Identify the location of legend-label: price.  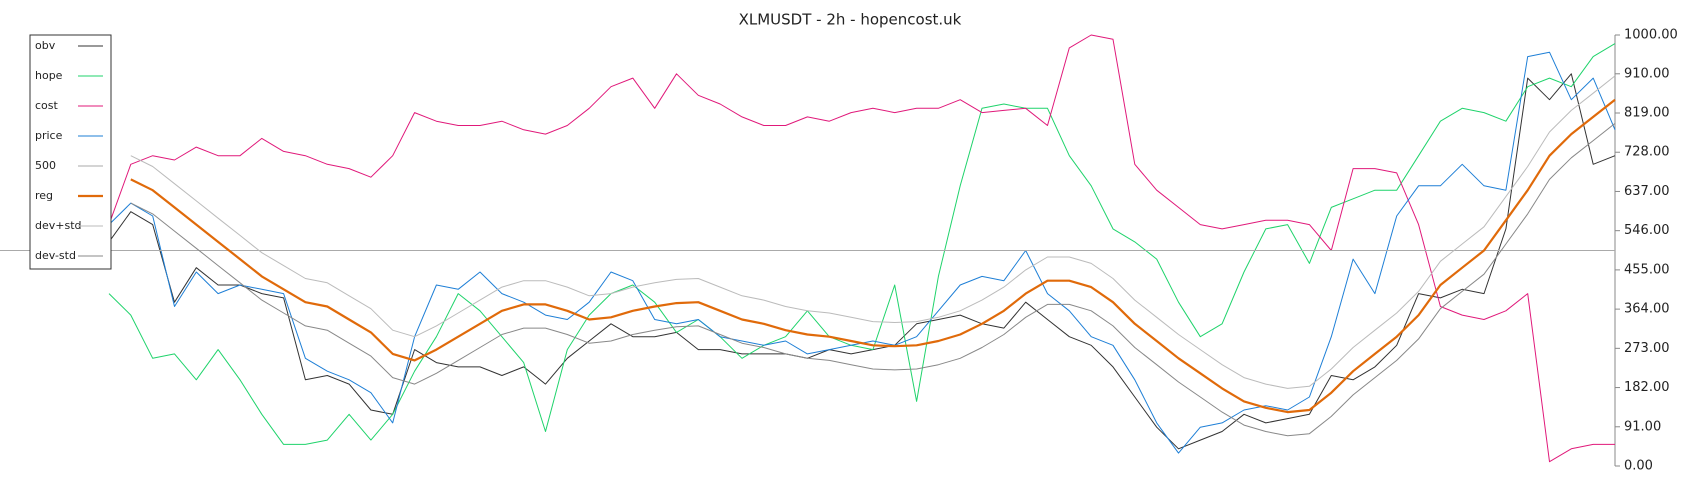
(49, 135).